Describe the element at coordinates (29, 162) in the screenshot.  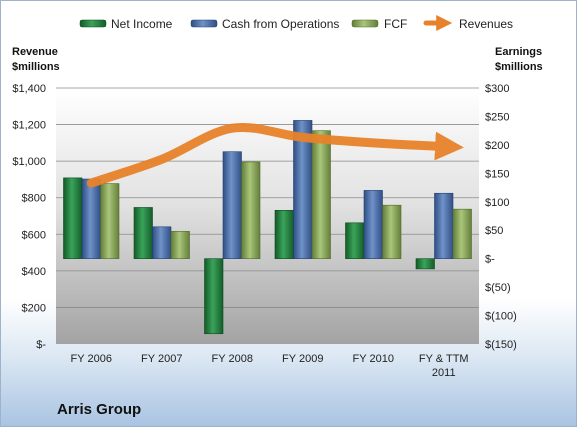
I see `left-axis-tick-label: $1,000` at that location.